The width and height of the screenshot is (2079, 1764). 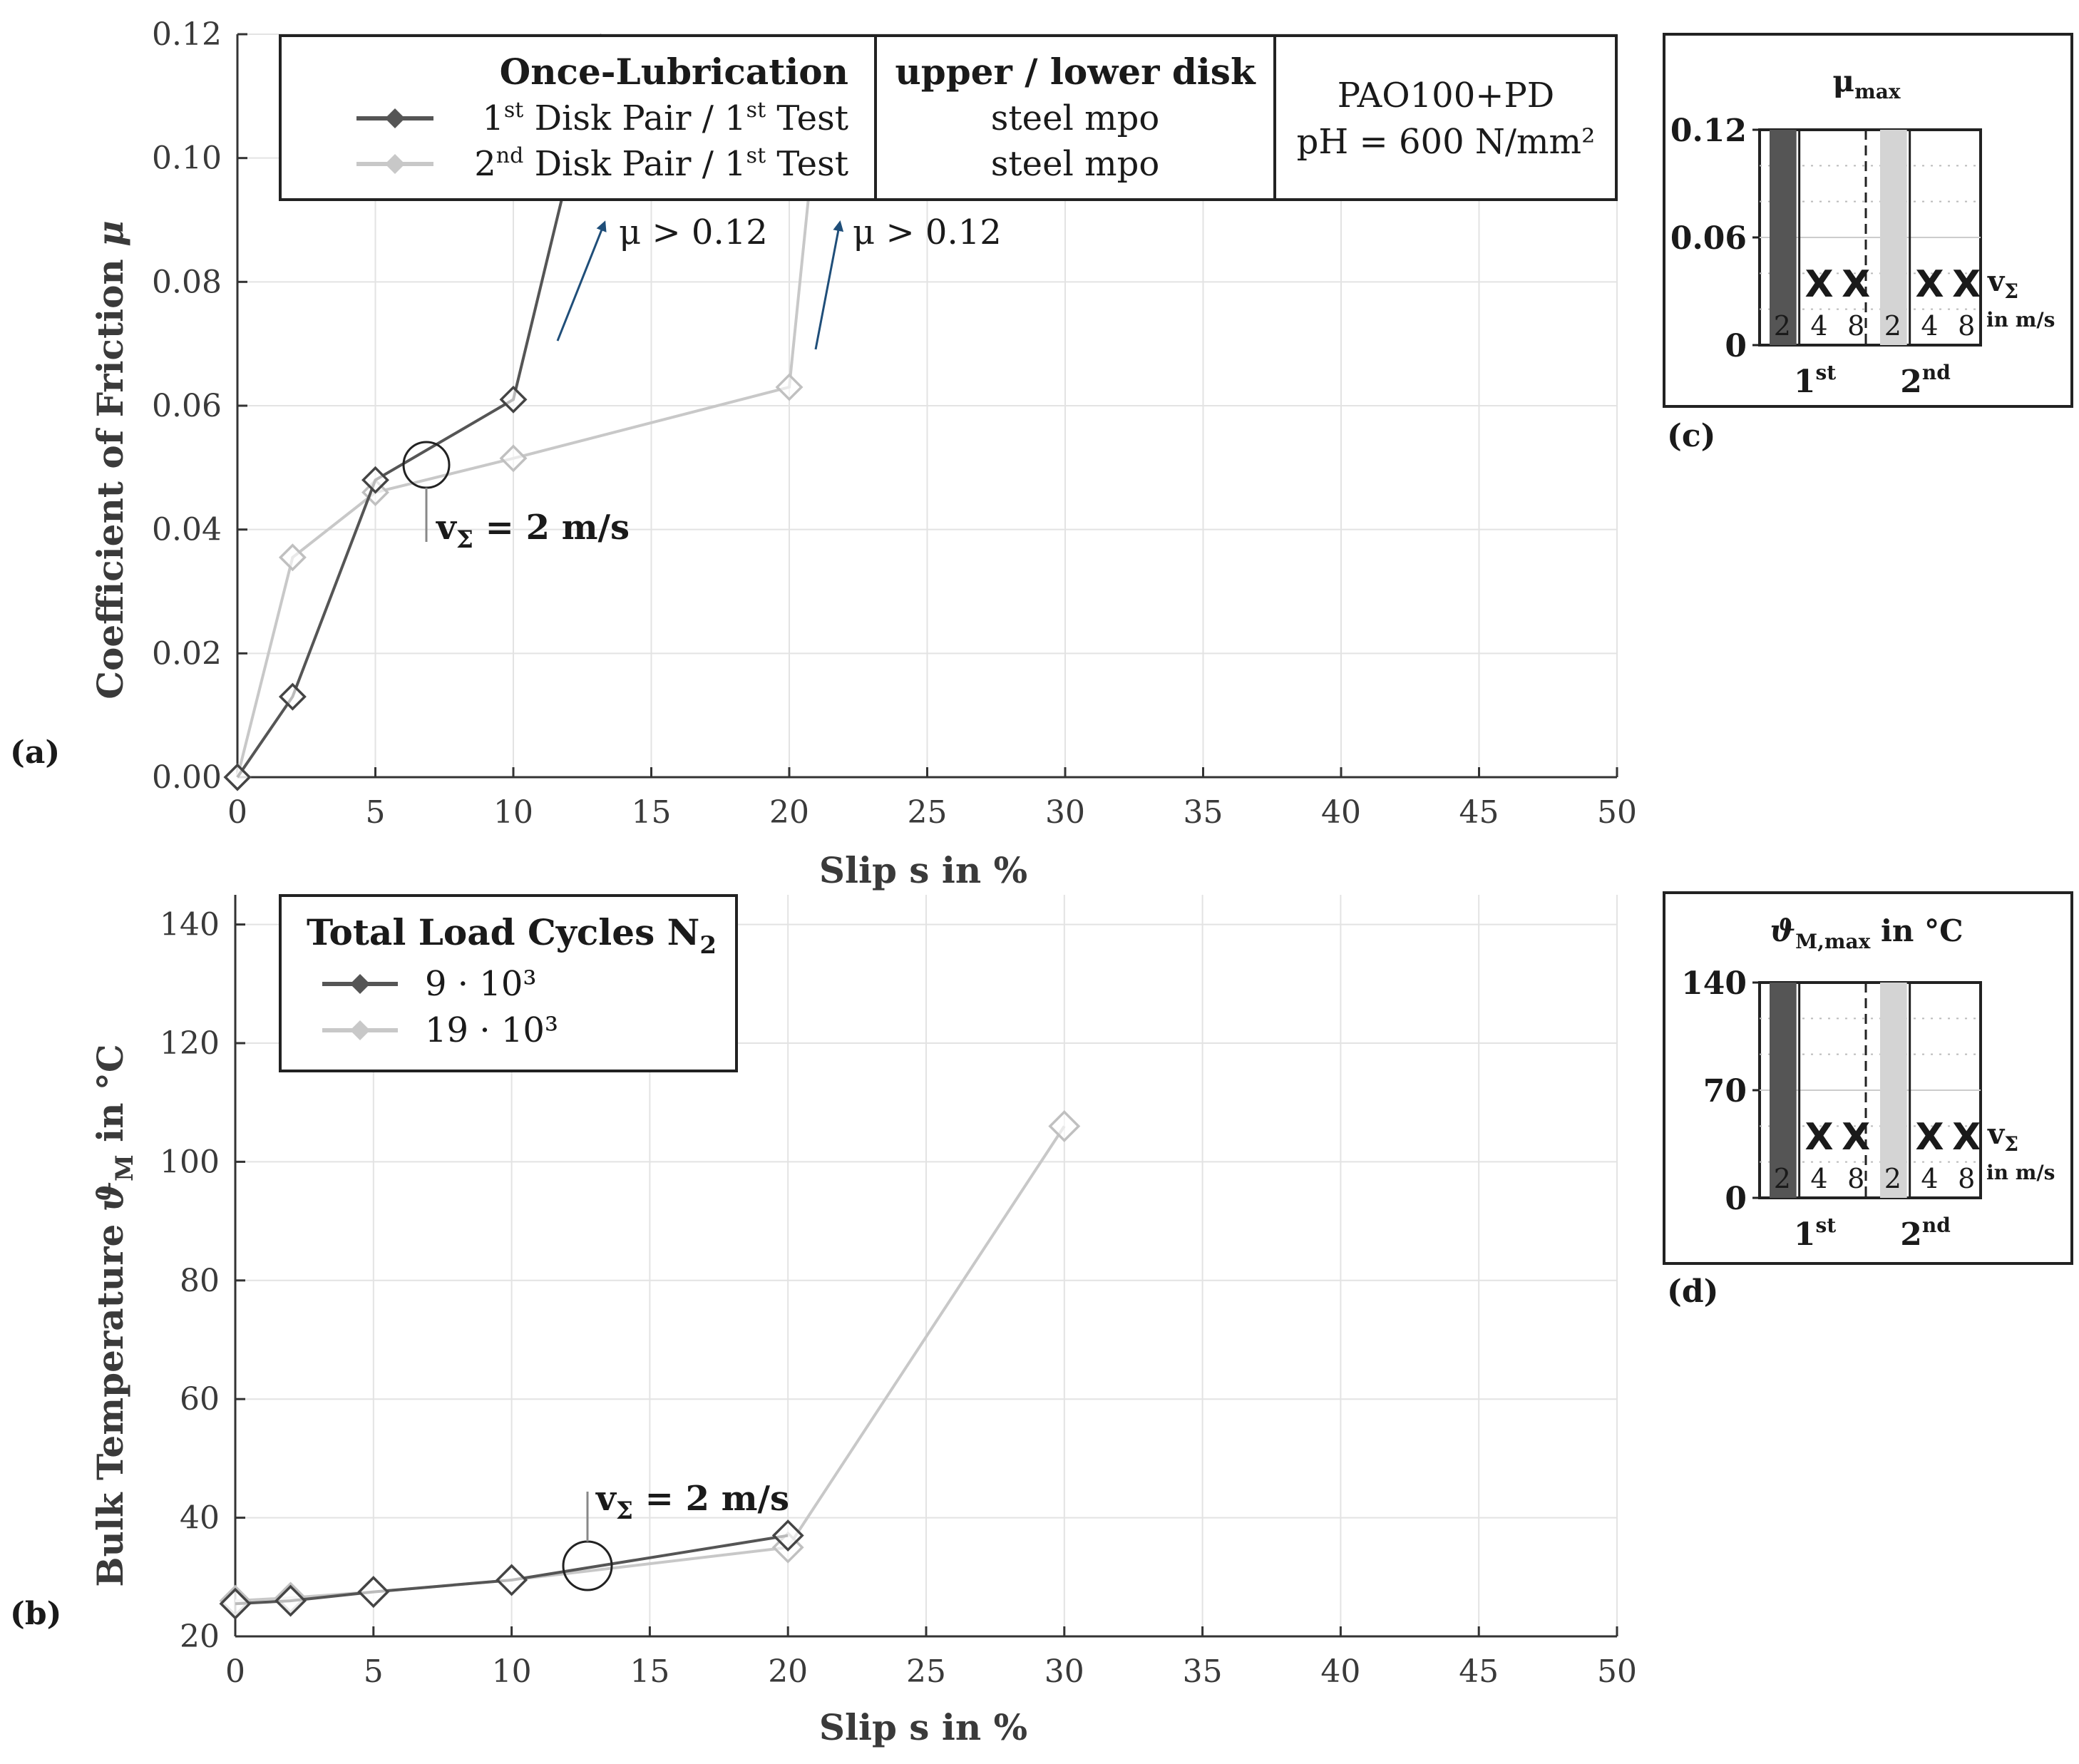 What do you see at coordinates (1075, 118) in the screenshot?
I see `legend-col2-row1: steel mpo` at bounding box center [1075, 118].